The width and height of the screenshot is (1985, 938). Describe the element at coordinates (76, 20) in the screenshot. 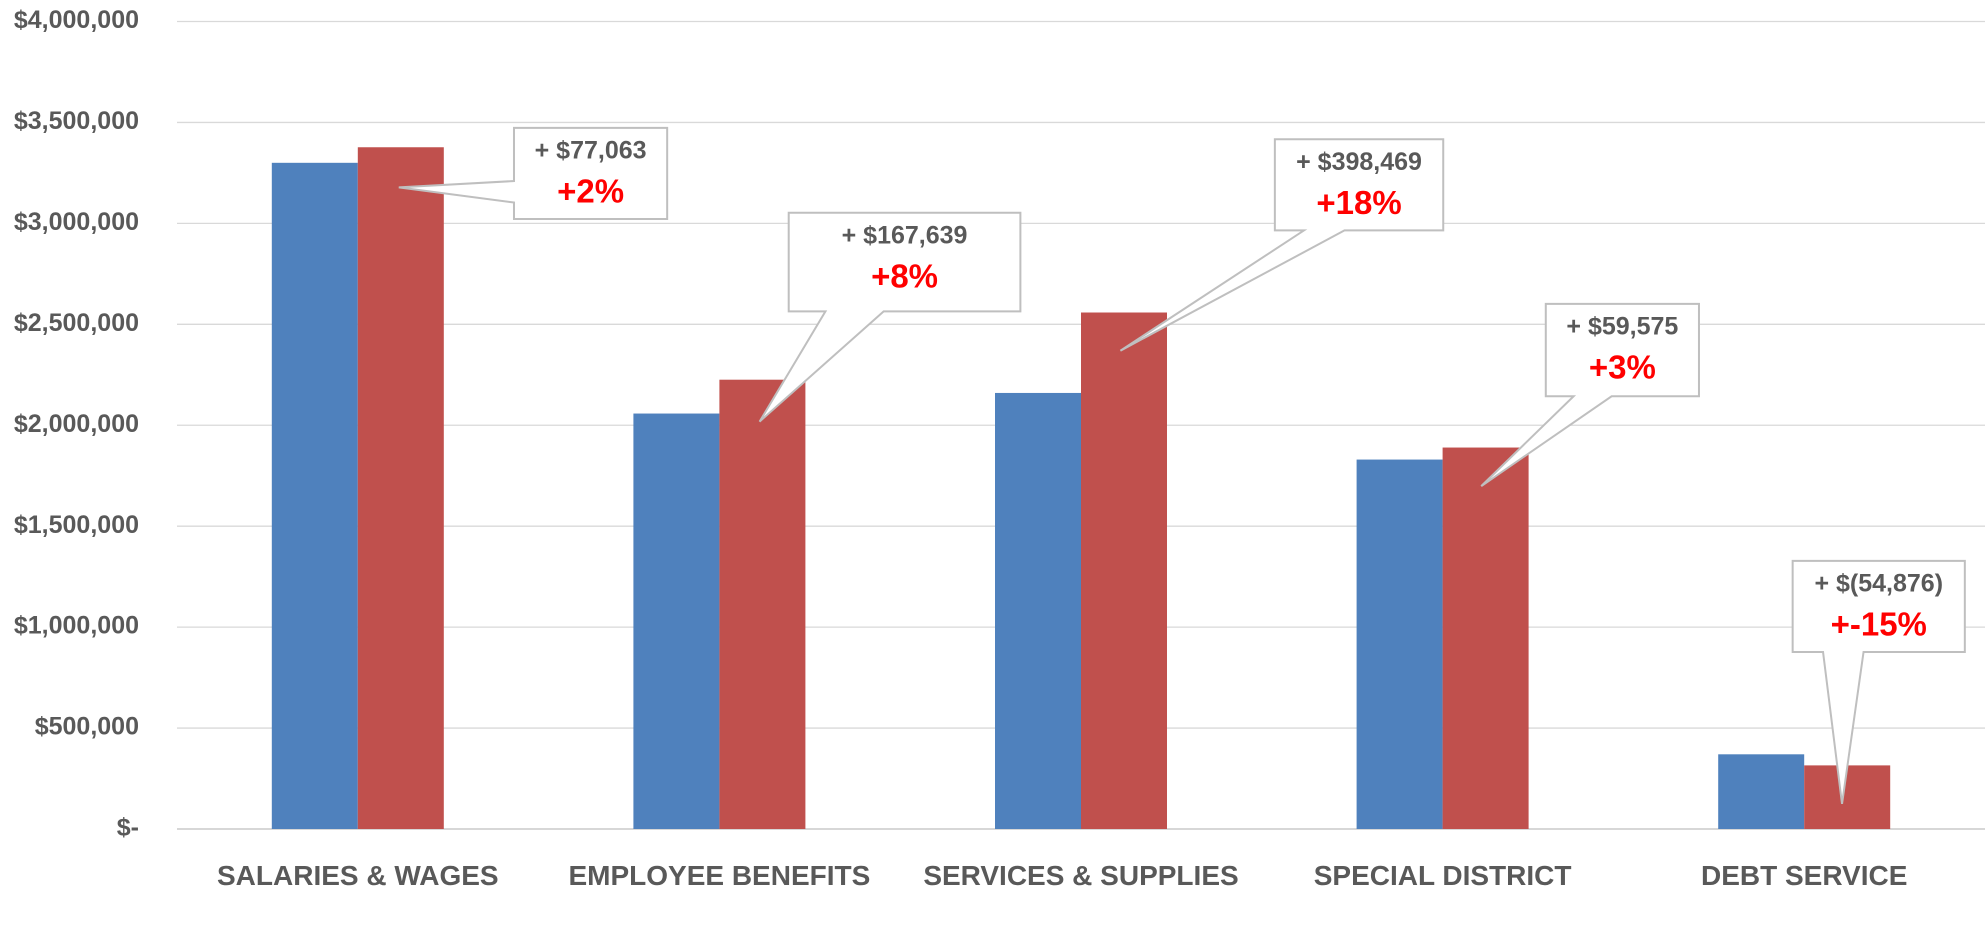

I see `y-tick-label: $4,000,000` at that location.